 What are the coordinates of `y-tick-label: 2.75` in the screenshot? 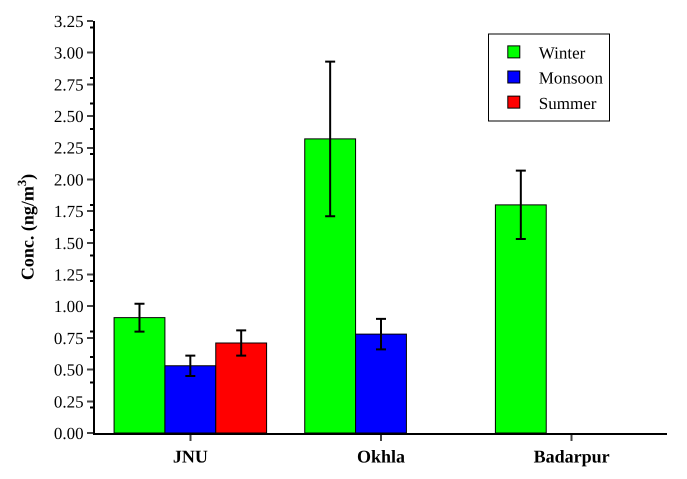 It's located at (69, 84).